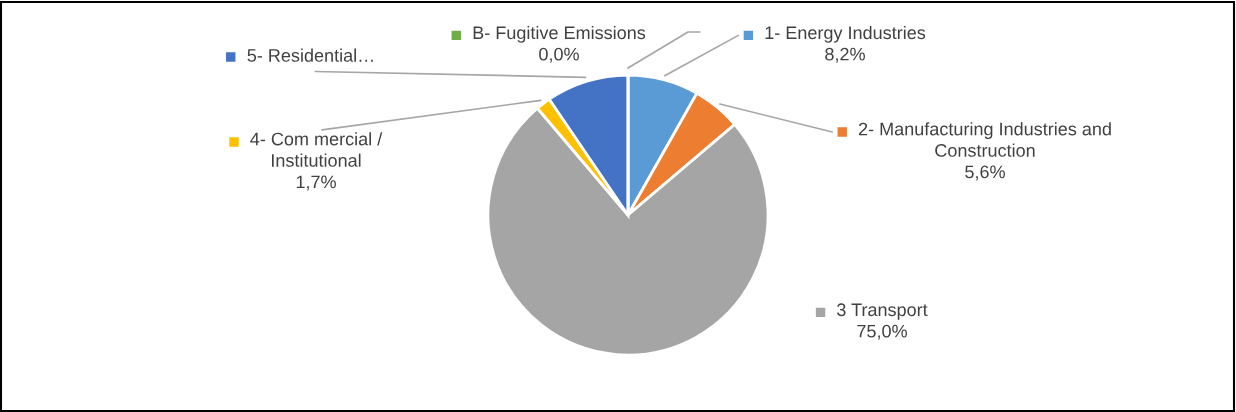 This screenshot has height=412, width=1236. What do you see at coordinates (316, 183) in the screenshot?
I see `data-label: 1,7%` at bounding box center [316, 183].